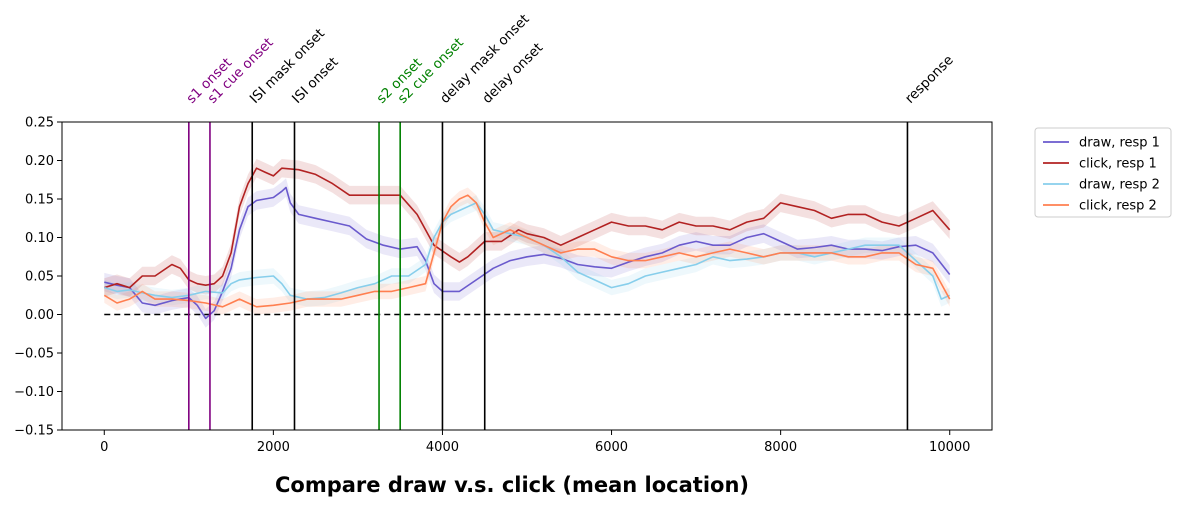 The image size is (1181, 507). I want to click on x-tick-label-5: 8000, so click(780, 447).